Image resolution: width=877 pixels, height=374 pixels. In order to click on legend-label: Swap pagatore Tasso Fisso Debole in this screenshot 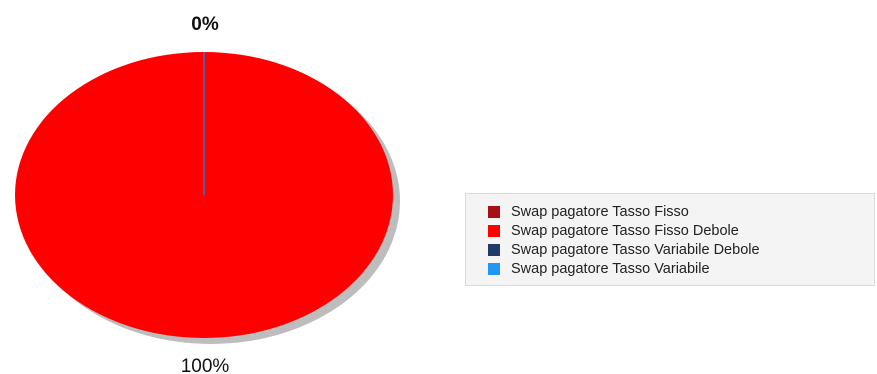, I will do `click(625, 230)`.